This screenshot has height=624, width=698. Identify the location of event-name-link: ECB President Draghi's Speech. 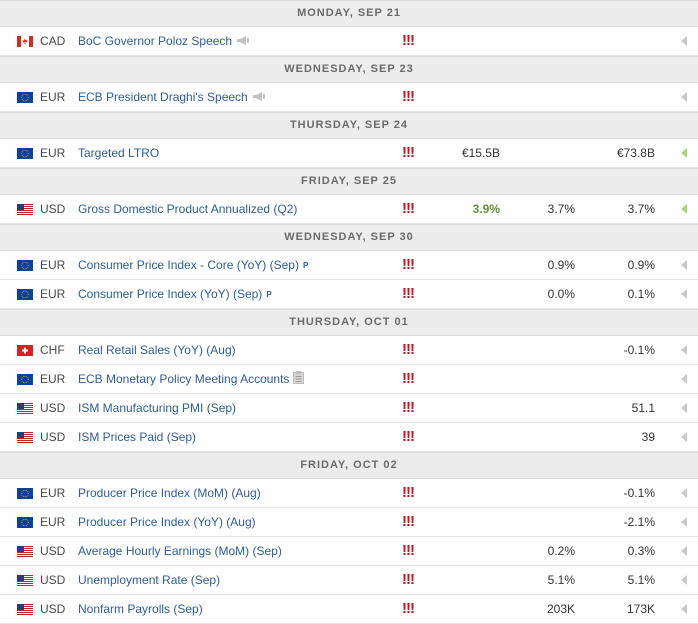
(172, 97).